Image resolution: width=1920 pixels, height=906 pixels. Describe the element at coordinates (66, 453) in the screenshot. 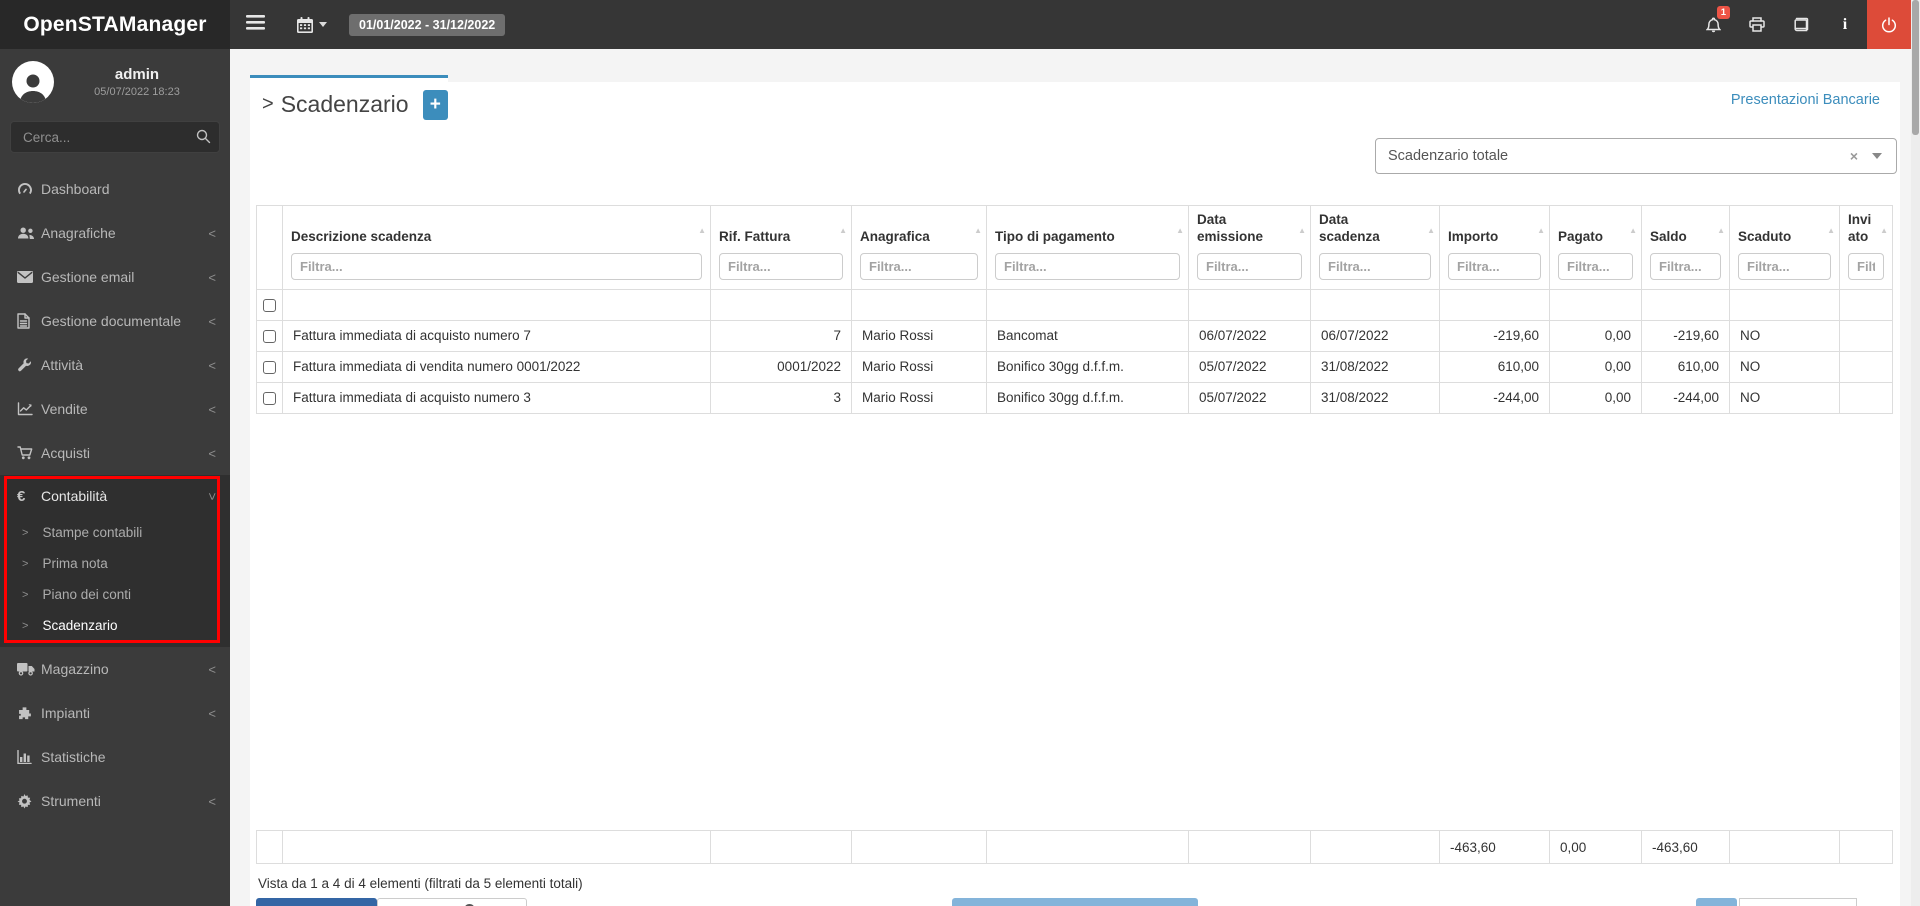

I see `sidebar-item-label: Acquisti` at that location.